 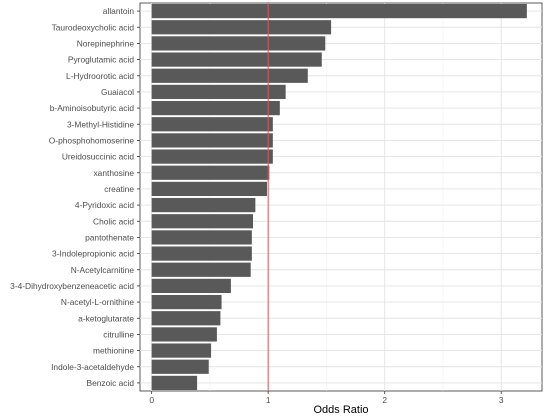 I want to click on category-label: 4-Pyridoxic acid, so click(x=104, y=205).